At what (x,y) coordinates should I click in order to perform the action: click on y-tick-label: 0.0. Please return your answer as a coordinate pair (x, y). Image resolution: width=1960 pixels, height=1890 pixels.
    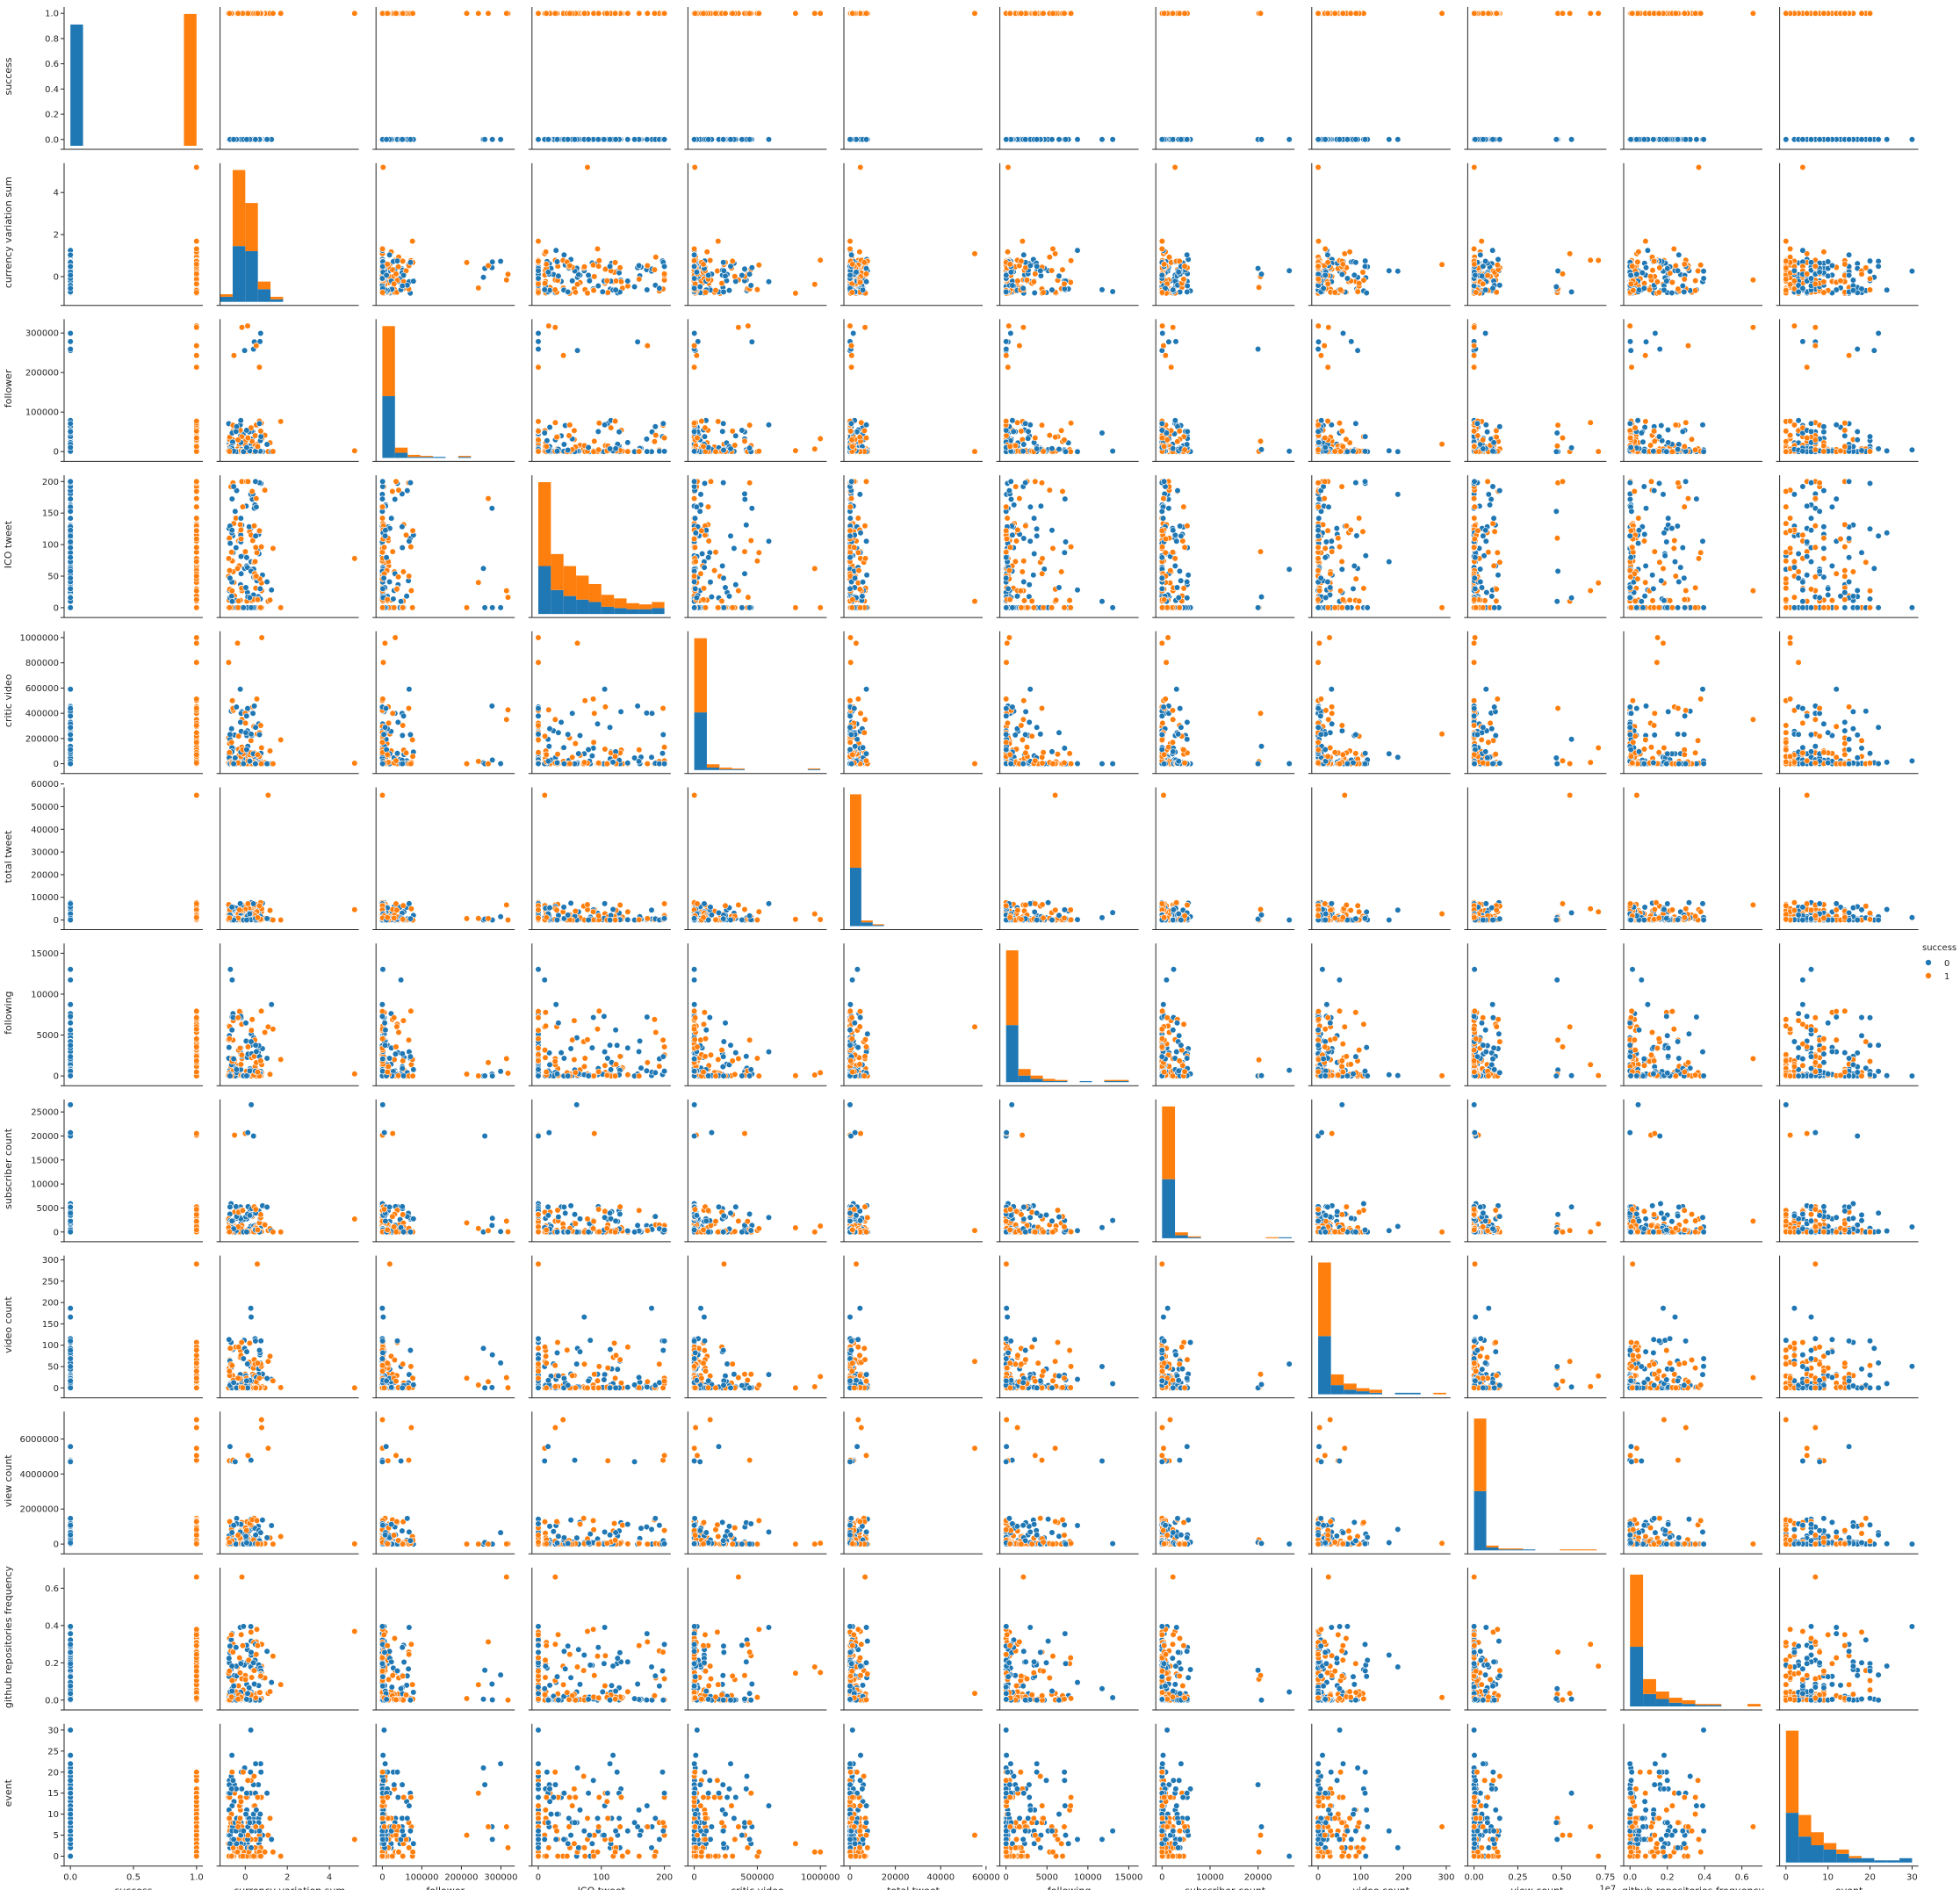
    Looking at the image, I should click on (52, 140).